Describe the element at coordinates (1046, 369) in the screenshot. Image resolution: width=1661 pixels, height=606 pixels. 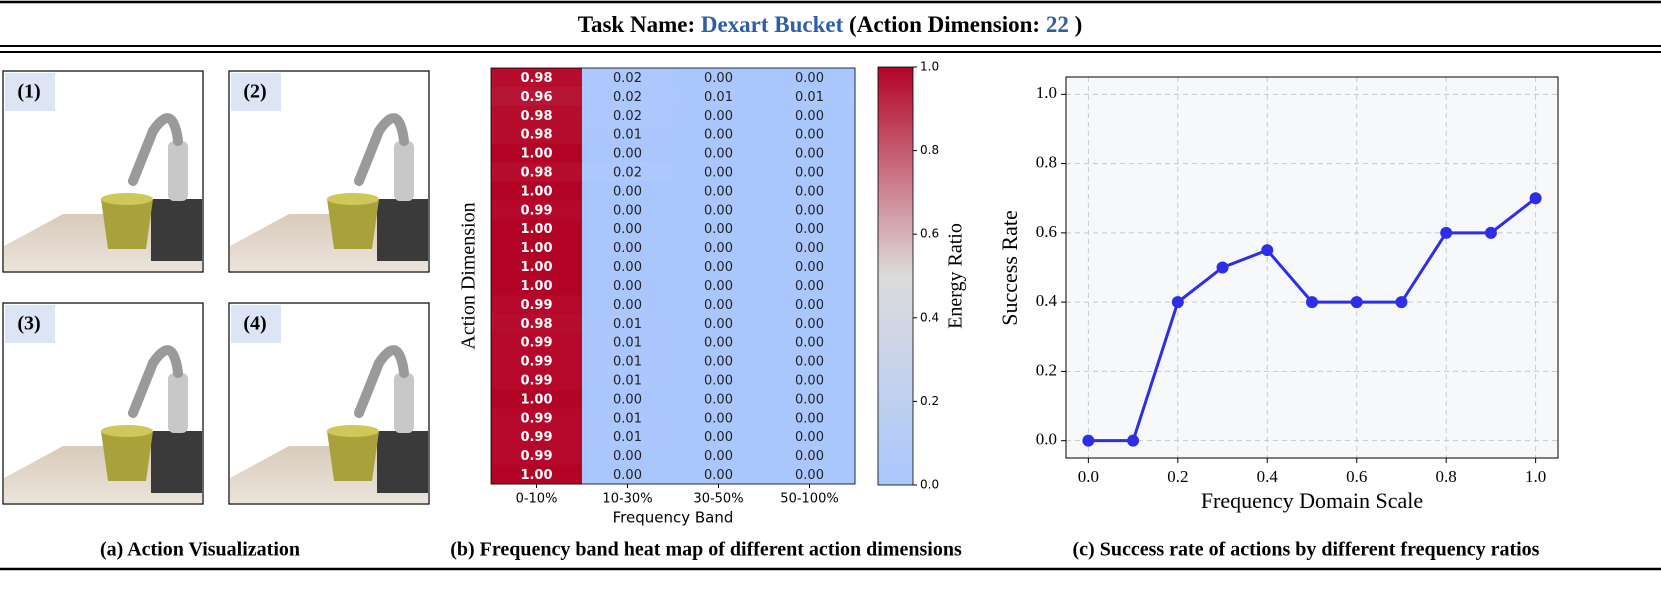
I see `y-tick-label: 0.2` at that location.